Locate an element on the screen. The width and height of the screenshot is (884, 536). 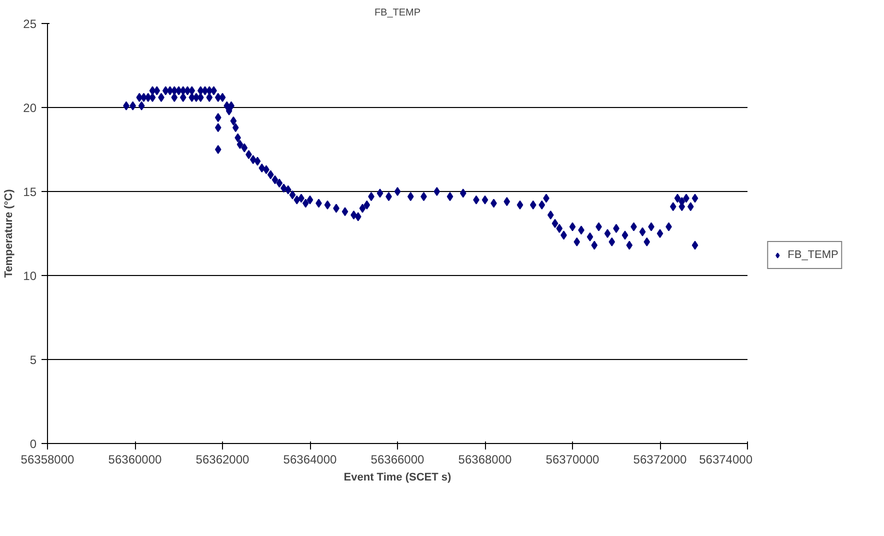
x-axis-title: Event Time (SCET s) is located at coordinates (398, 478).